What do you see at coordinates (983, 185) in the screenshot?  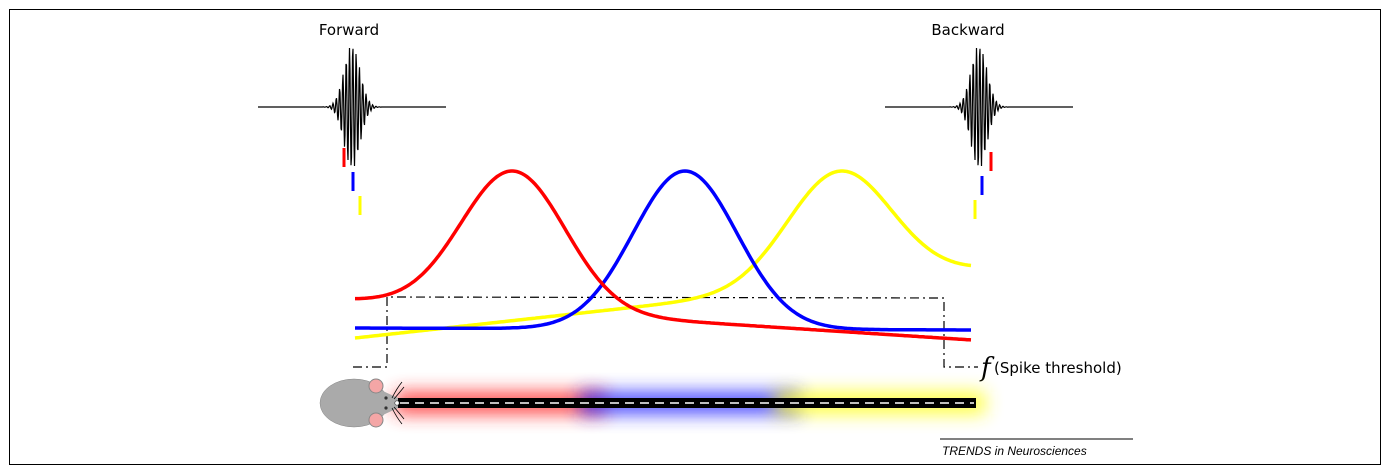 I see `backward-spike-sequence` at bounding box center [983, 185].